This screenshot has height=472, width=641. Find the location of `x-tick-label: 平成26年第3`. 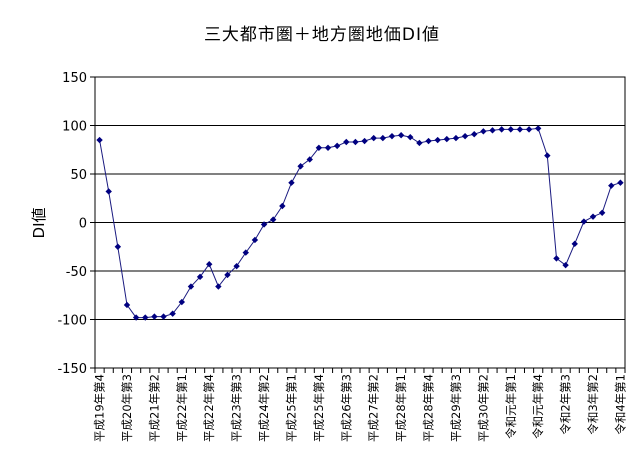

x-tick-label: 平成26年第3 is located at coordinates (346, 408).